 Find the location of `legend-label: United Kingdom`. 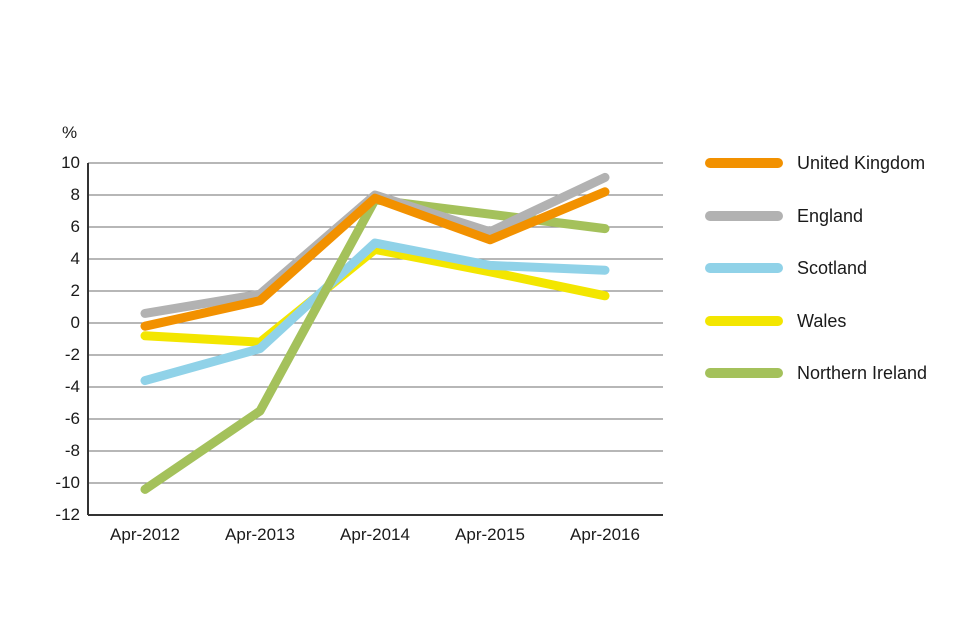

legend-label: United Kingdom is located at coordinates (861, 163).